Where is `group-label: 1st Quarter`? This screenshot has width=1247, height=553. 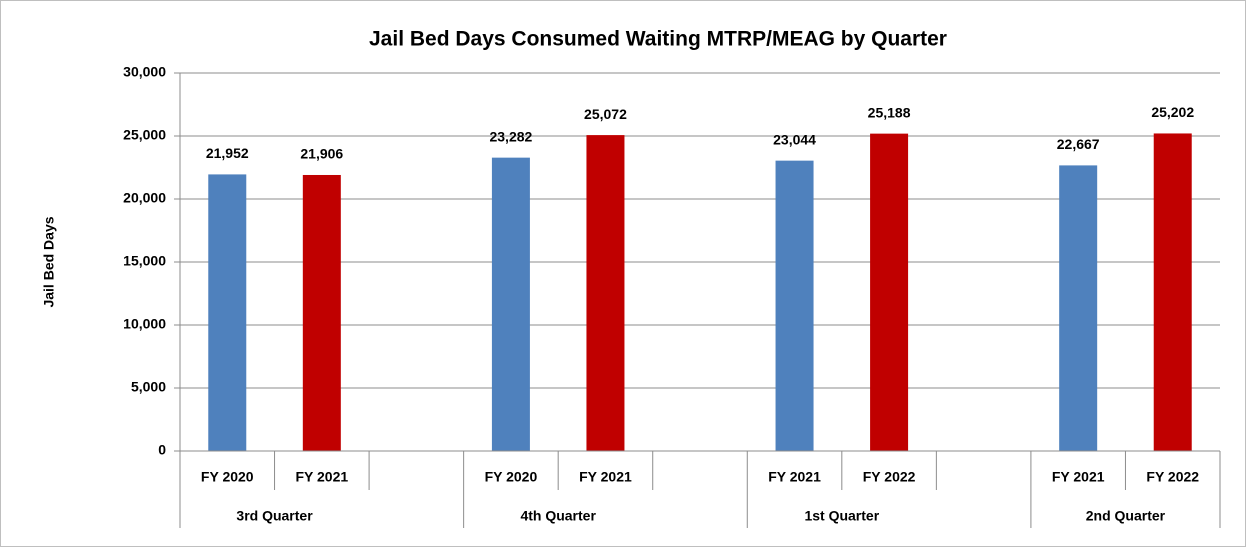
group-label: 1st Quarter is located at coordinates (841, 516).